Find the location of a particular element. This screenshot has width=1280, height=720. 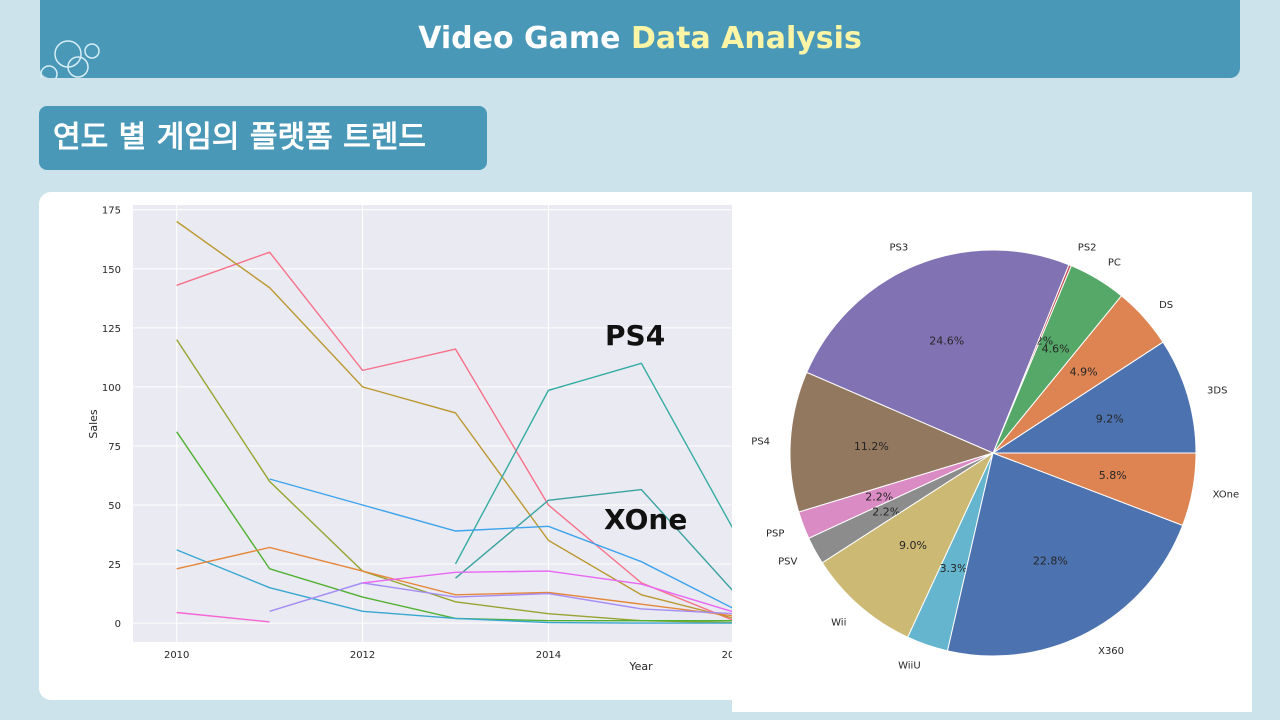

y-axis-label: Sales is located at coordinates (93, 424).